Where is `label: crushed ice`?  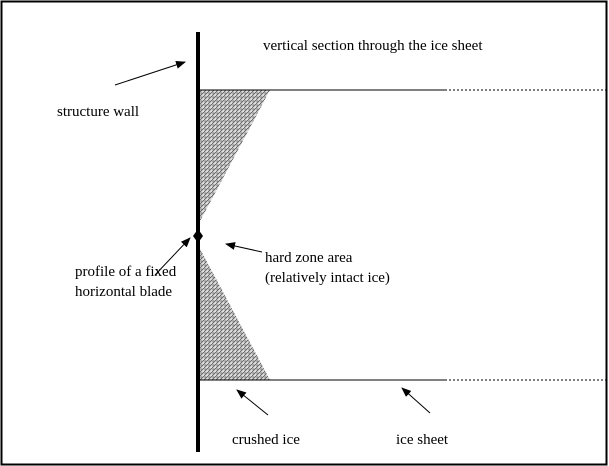 label: crushed ice is located at coordinates (266, 440).